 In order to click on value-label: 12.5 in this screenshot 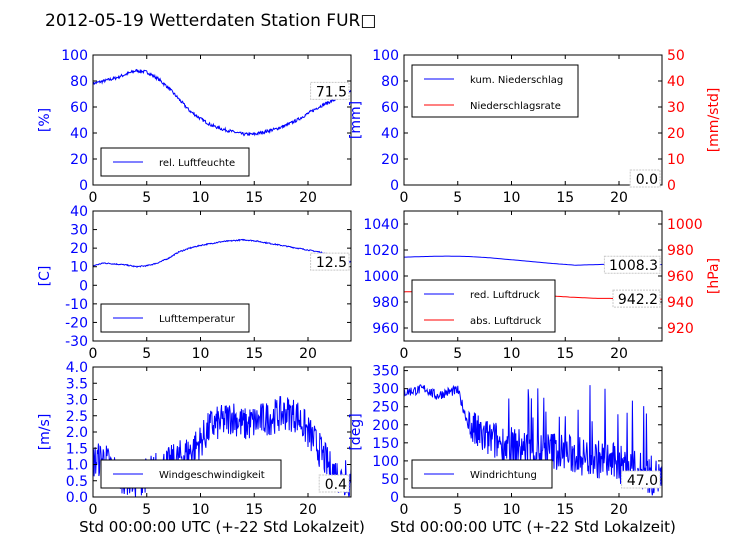, I will do `click(331, 263)`.